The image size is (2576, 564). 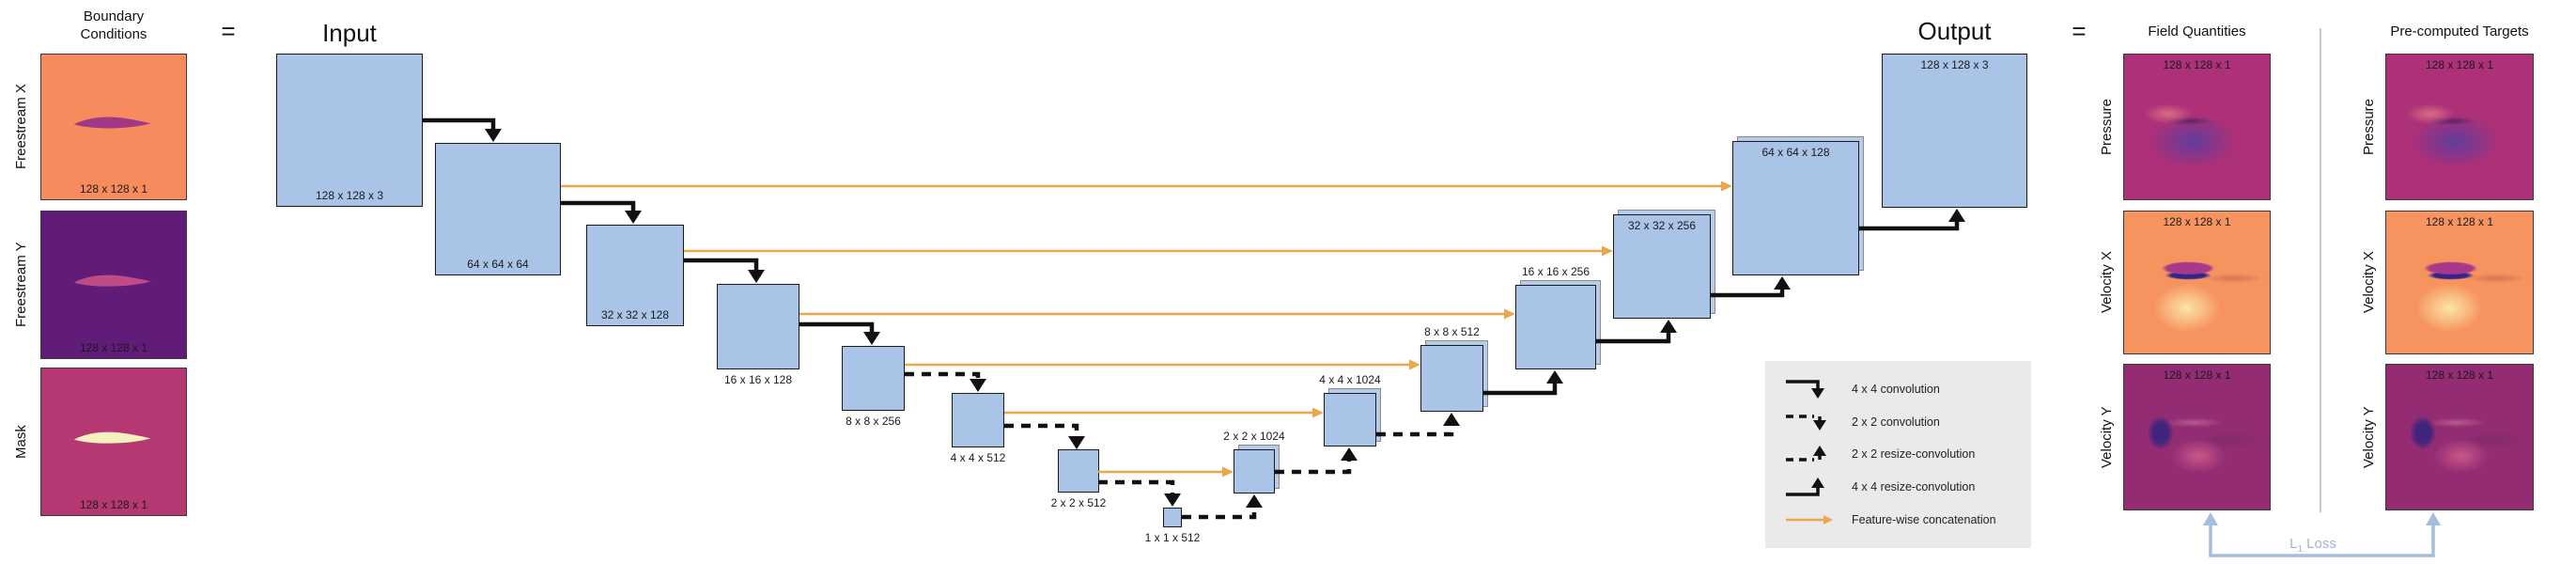 I want to click on airfoil-silhouette, so click(x=112, y=437).